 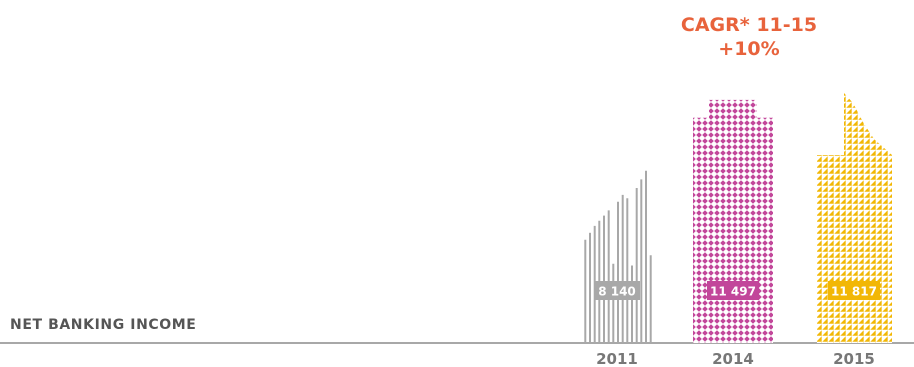 I want to click on bar-2014, so click(x=733, y=221).